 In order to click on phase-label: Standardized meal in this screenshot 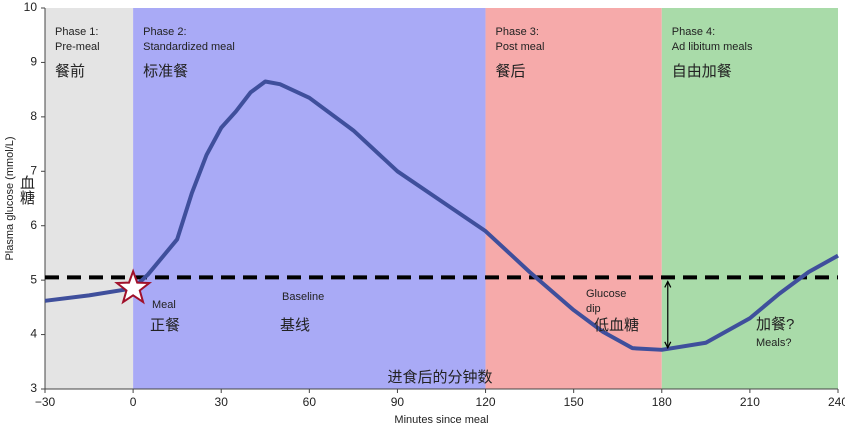, I will do `click(189, 47)`.